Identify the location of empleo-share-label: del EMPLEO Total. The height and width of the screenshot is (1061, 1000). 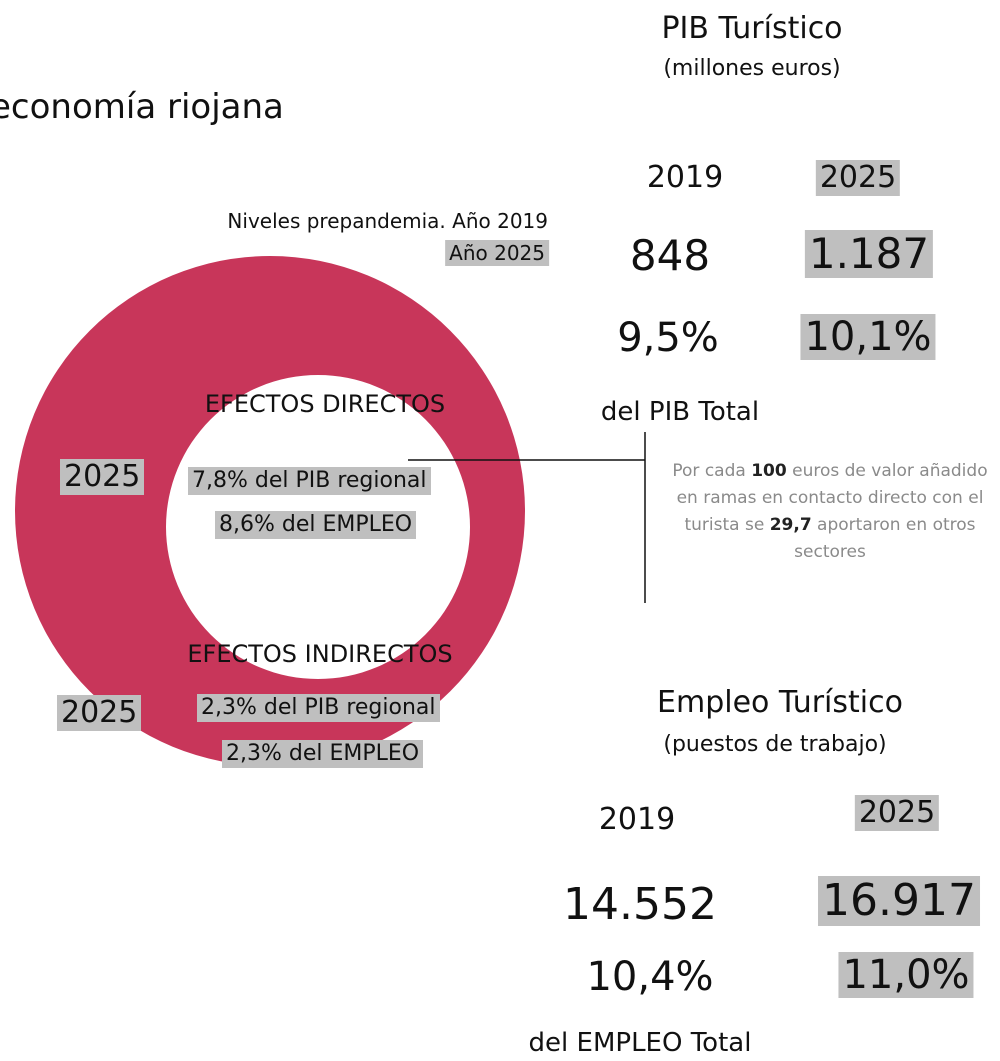
(640, 1043).